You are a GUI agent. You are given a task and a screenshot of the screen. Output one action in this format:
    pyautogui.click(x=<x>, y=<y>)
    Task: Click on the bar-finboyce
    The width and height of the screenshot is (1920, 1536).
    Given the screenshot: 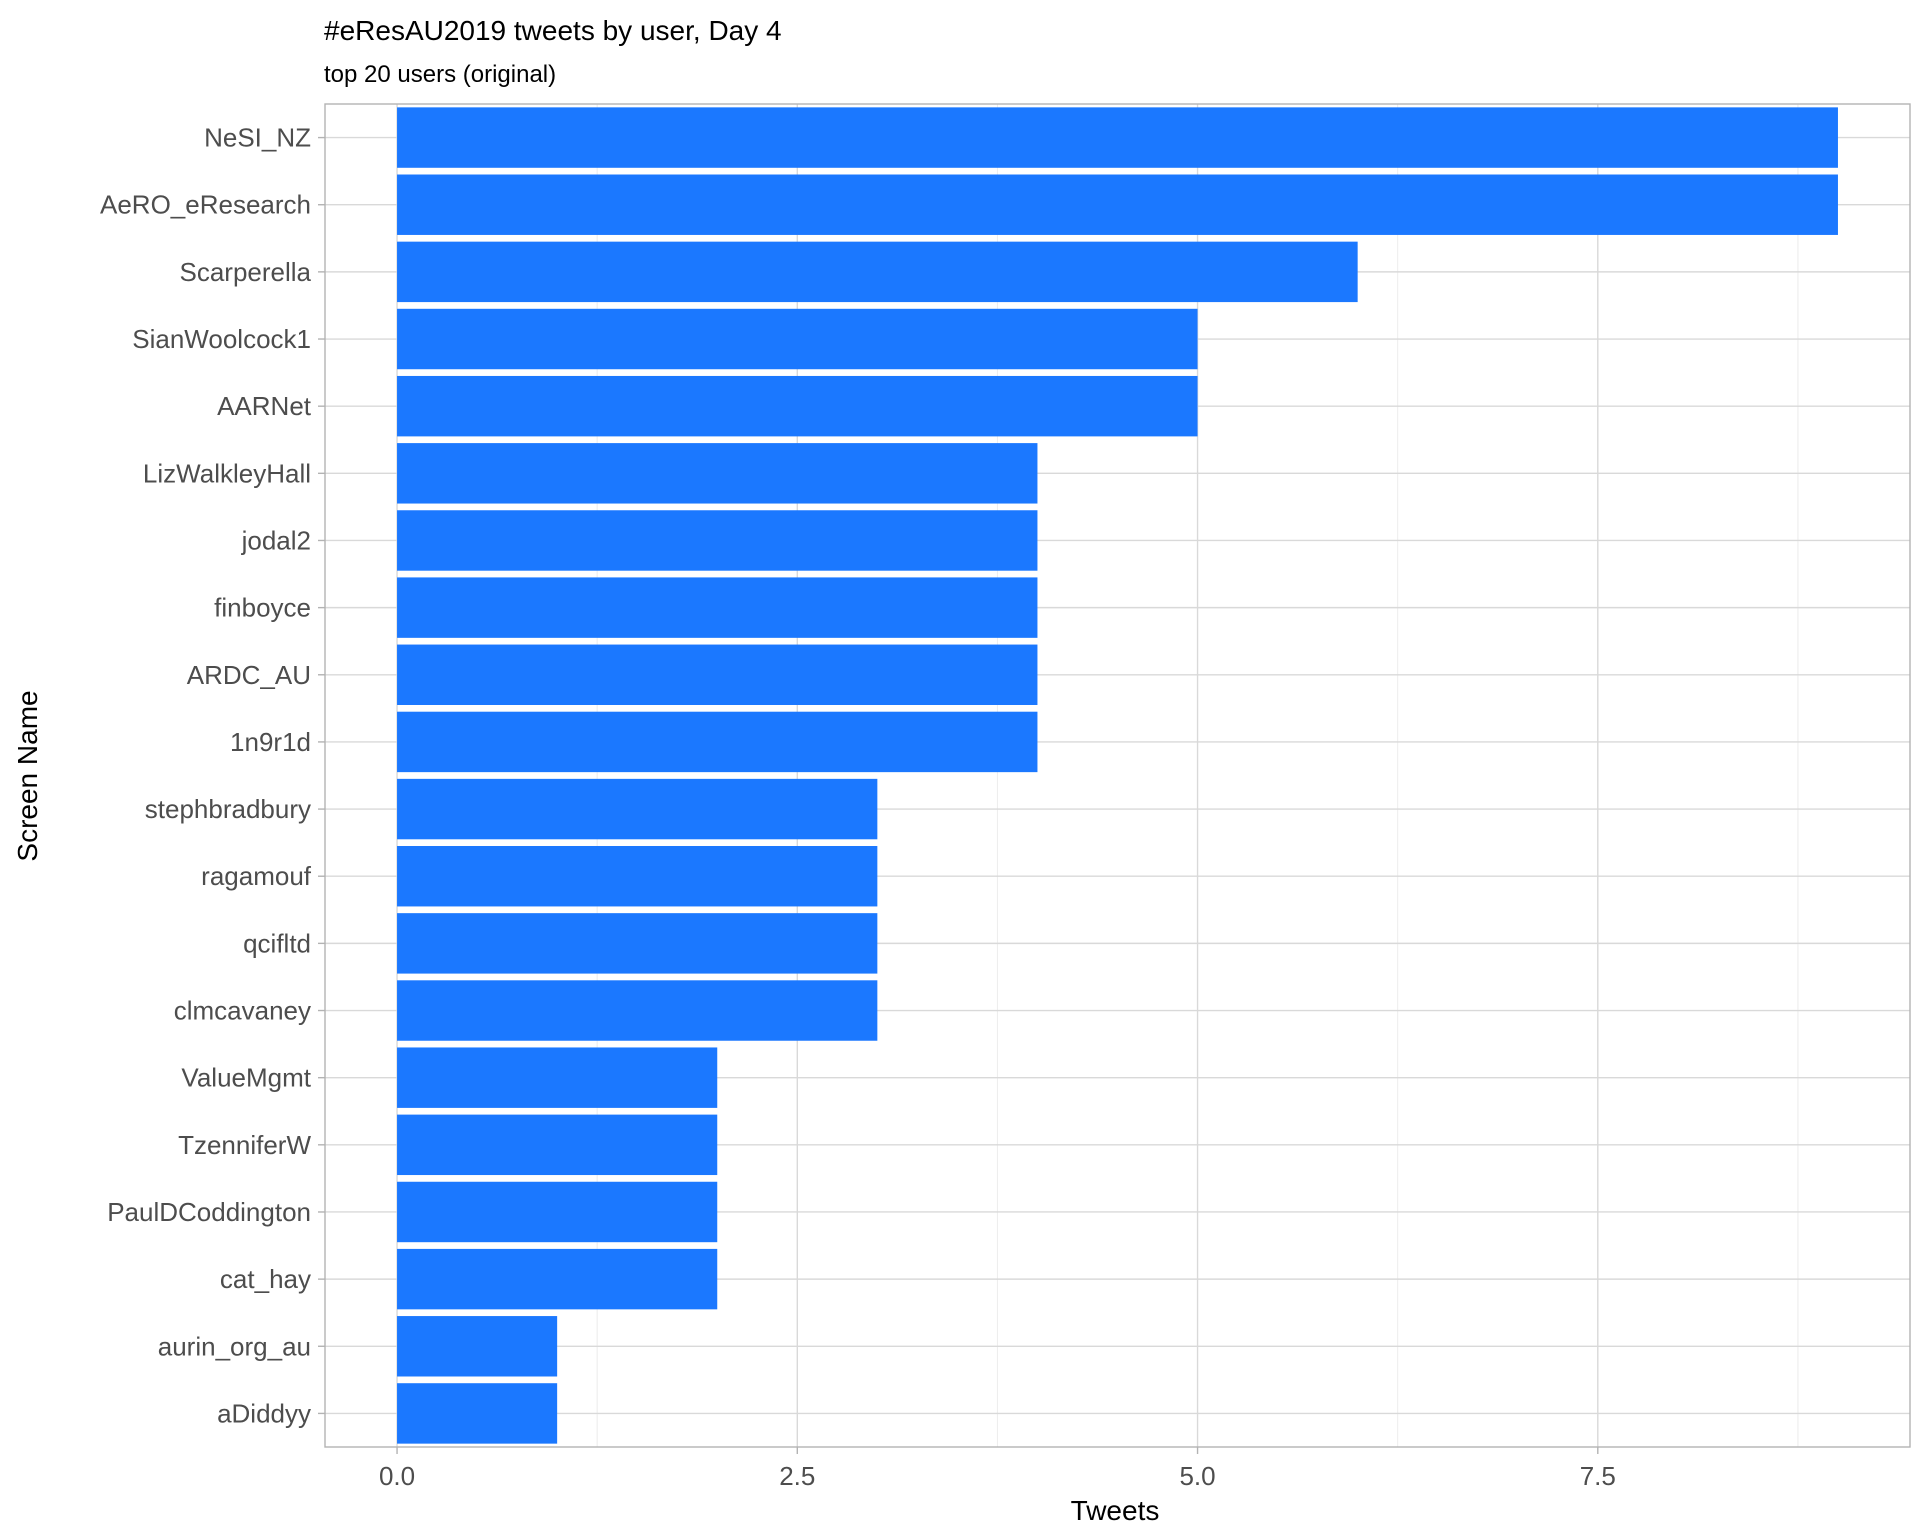 What is the action you would take?
    pyautogui.click(x=717, y=607)
    